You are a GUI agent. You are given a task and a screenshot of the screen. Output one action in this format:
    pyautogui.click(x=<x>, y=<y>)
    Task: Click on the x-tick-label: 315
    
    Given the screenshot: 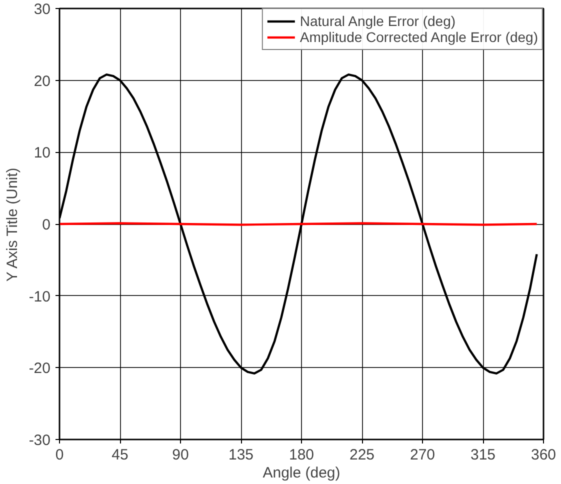 What is the action you would take?
    pyautogui.click(x=483, y=455)
    